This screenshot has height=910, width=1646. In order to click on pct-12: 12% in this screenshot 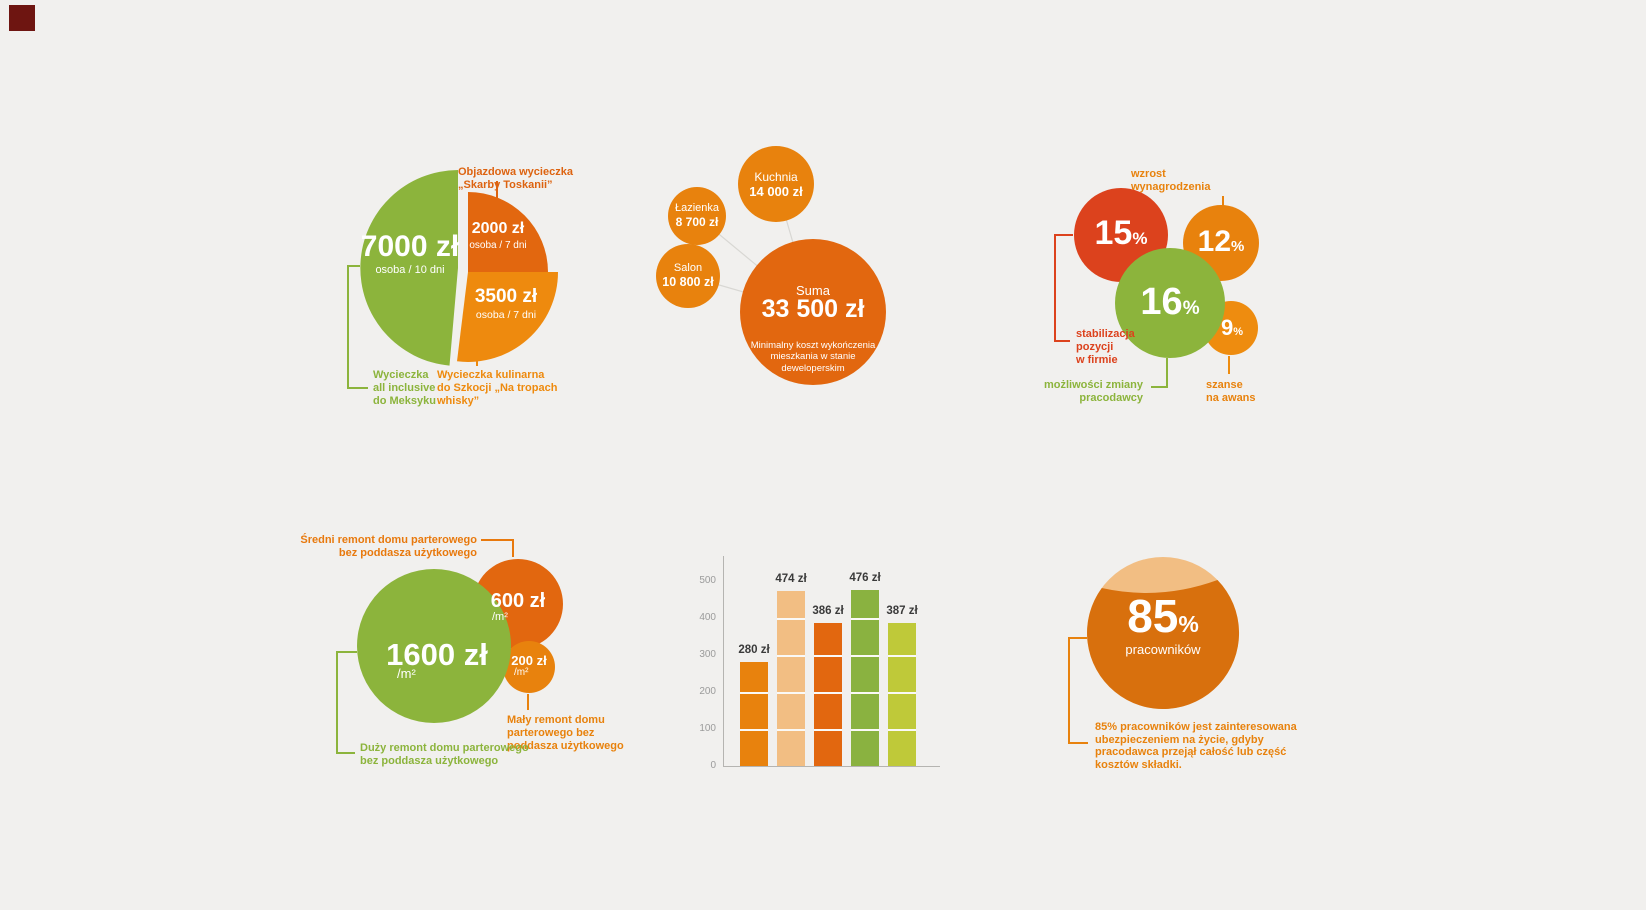, I will do `click(1221, 242)`.